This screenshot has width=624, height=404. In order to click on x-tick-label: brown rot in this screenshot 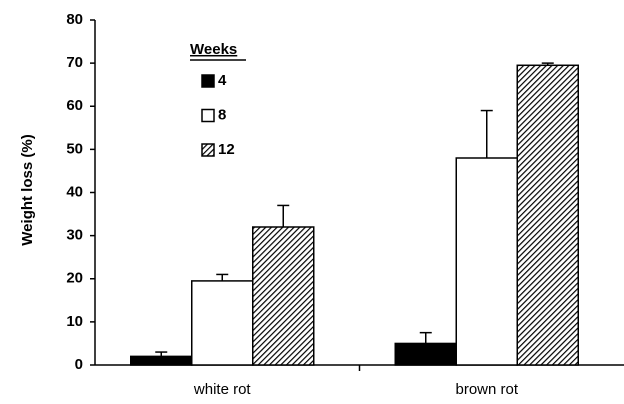, I will do `click(486, 389)`.